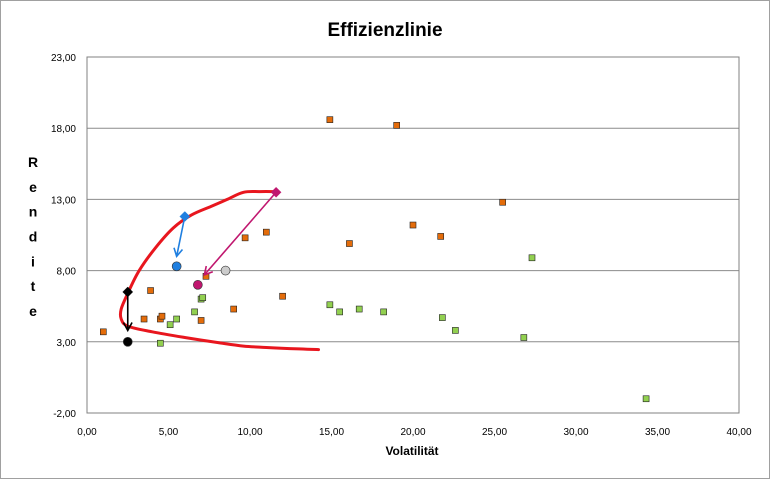 The height and width of the screenshot is (484, 770). I want to click on efficient-frontier-curve, so click(219, 271).